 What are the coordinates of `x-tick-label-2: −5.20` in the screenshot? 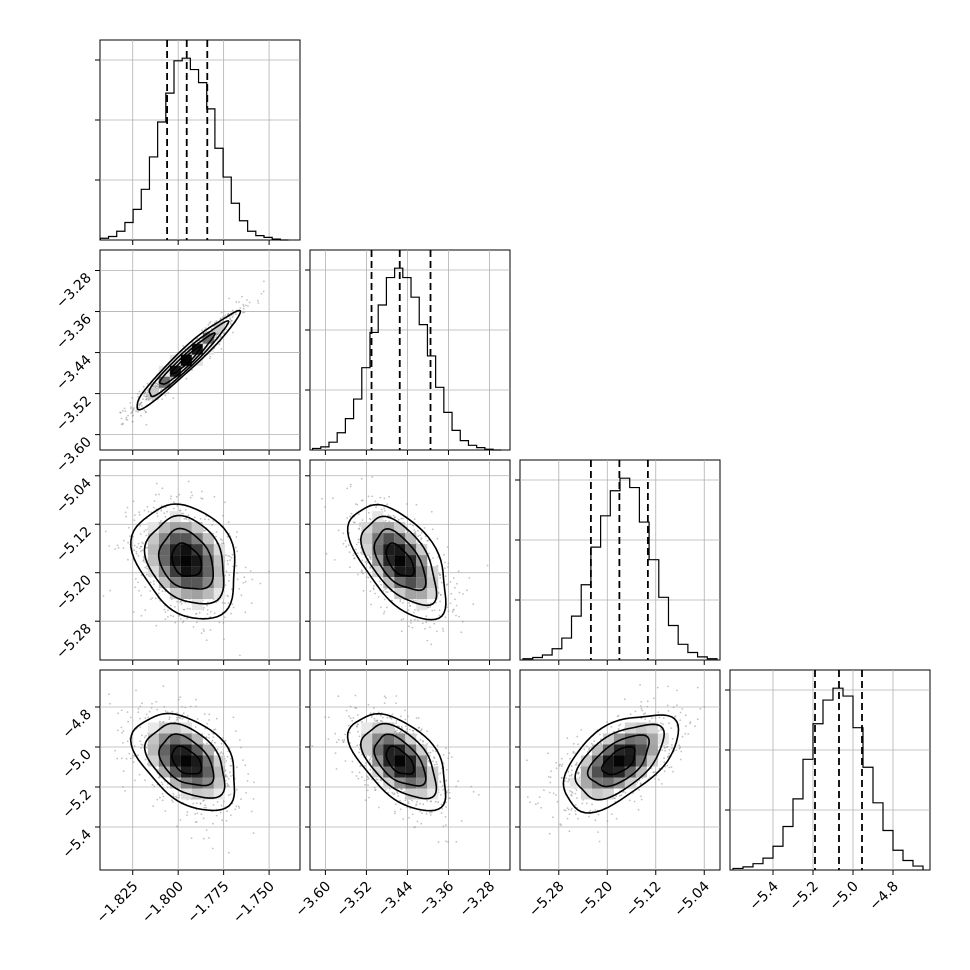 It's located at (595, 900).